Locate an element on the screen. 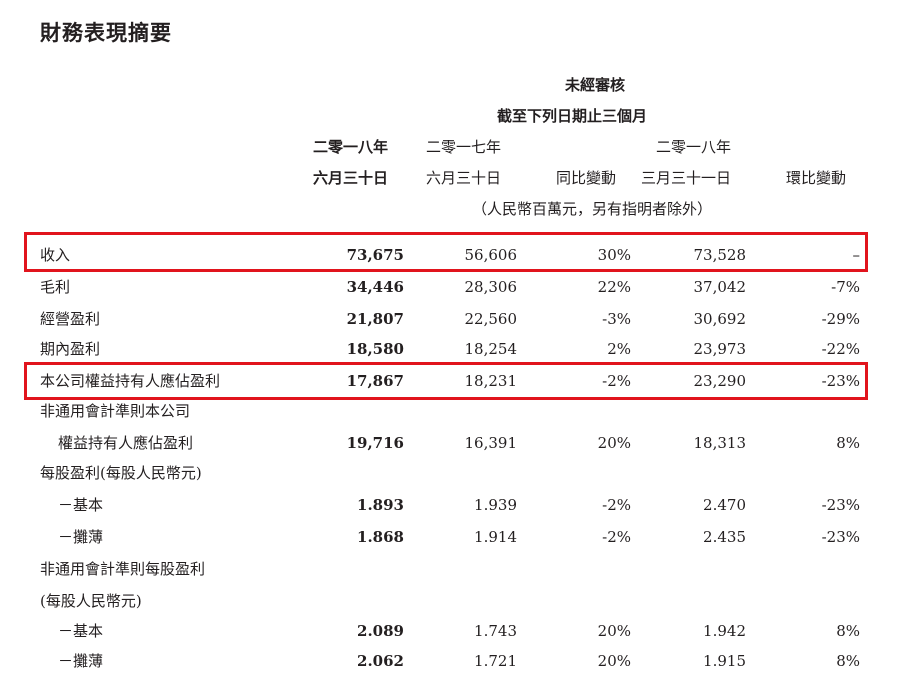 The height and width of the screenshot is (694, 912). row-label: (每股人民幣元) is located at coordinates (91, 601).